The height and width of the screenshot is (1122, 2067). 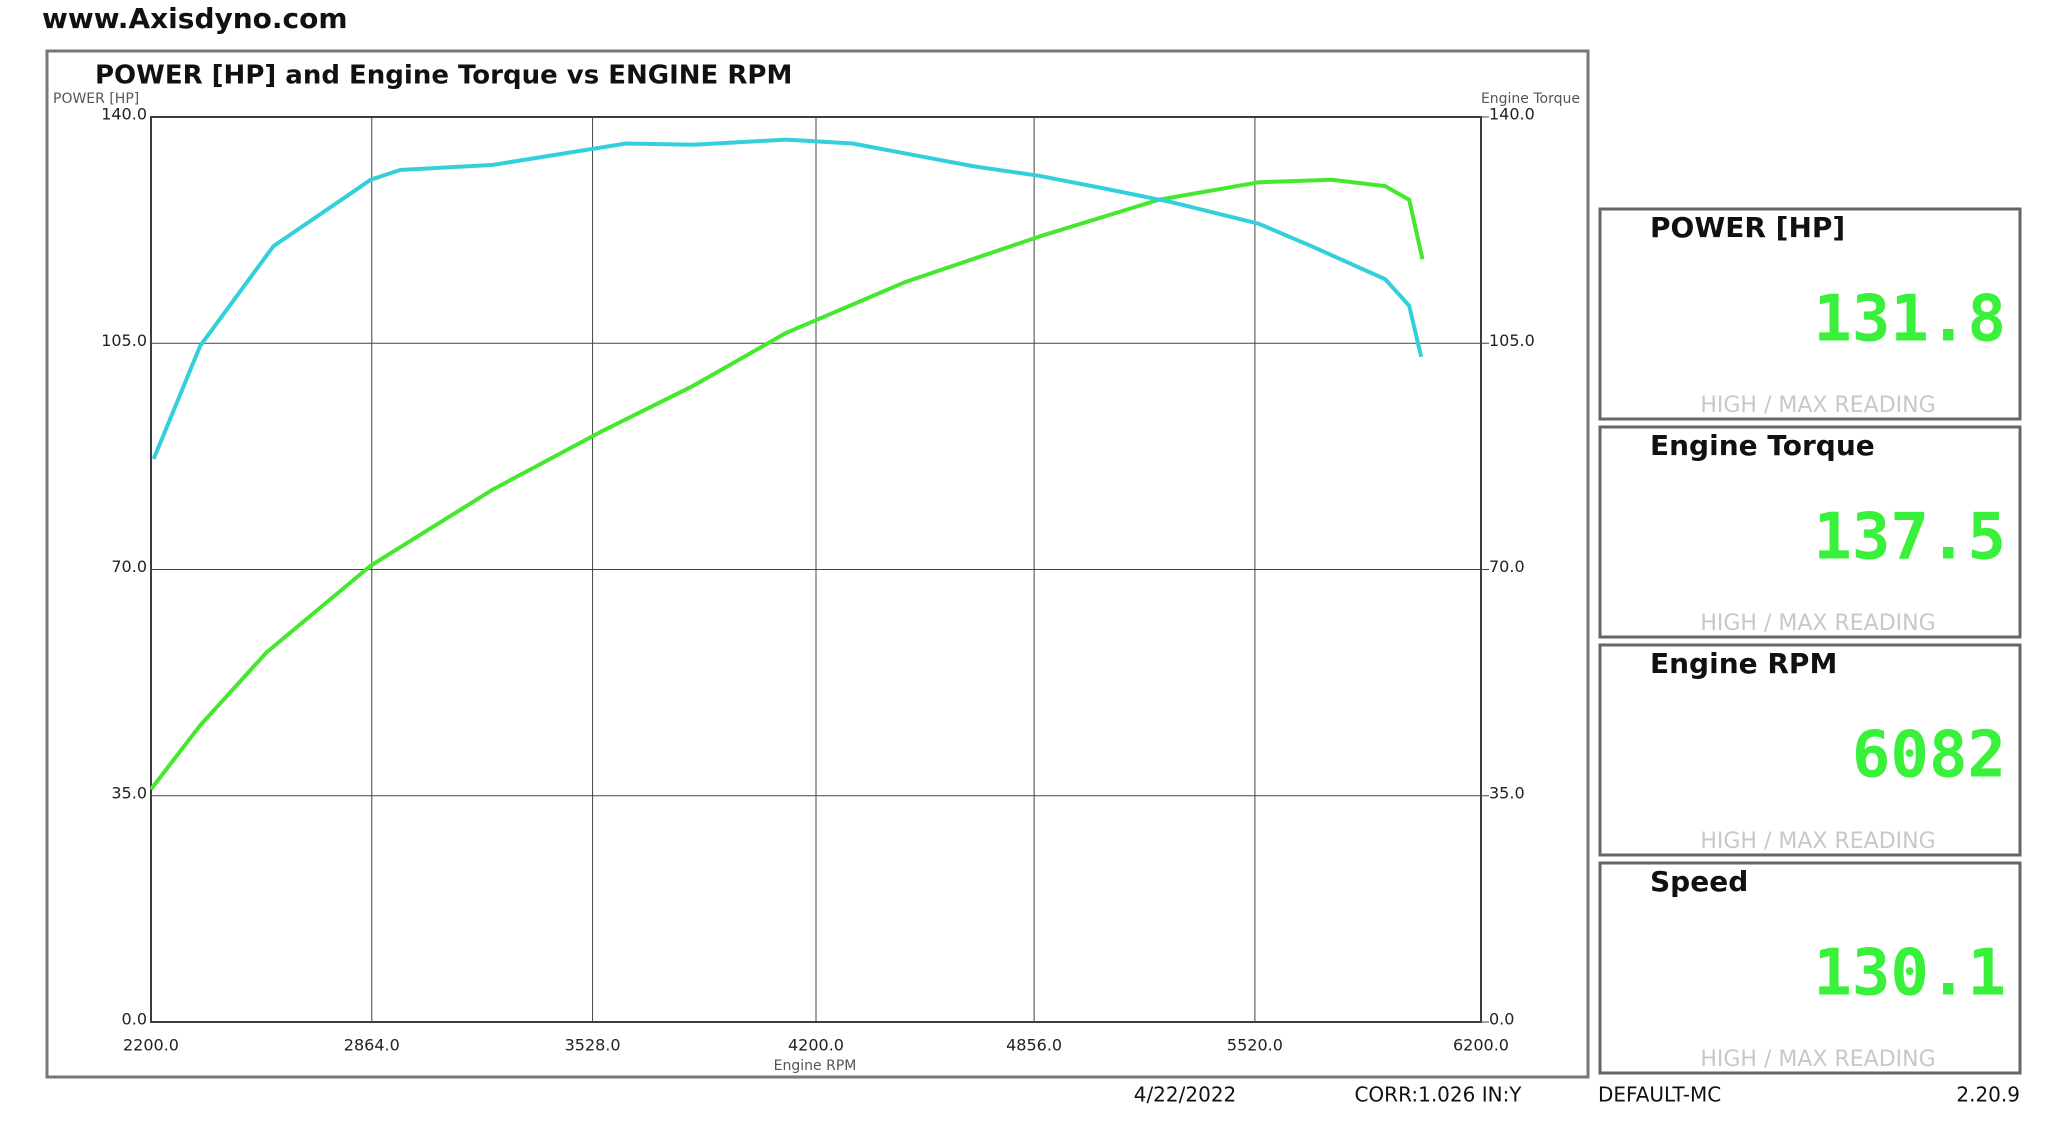 I want to click on corr: CORR:1.026 IN:Y, so click(x=1438, y=1095).